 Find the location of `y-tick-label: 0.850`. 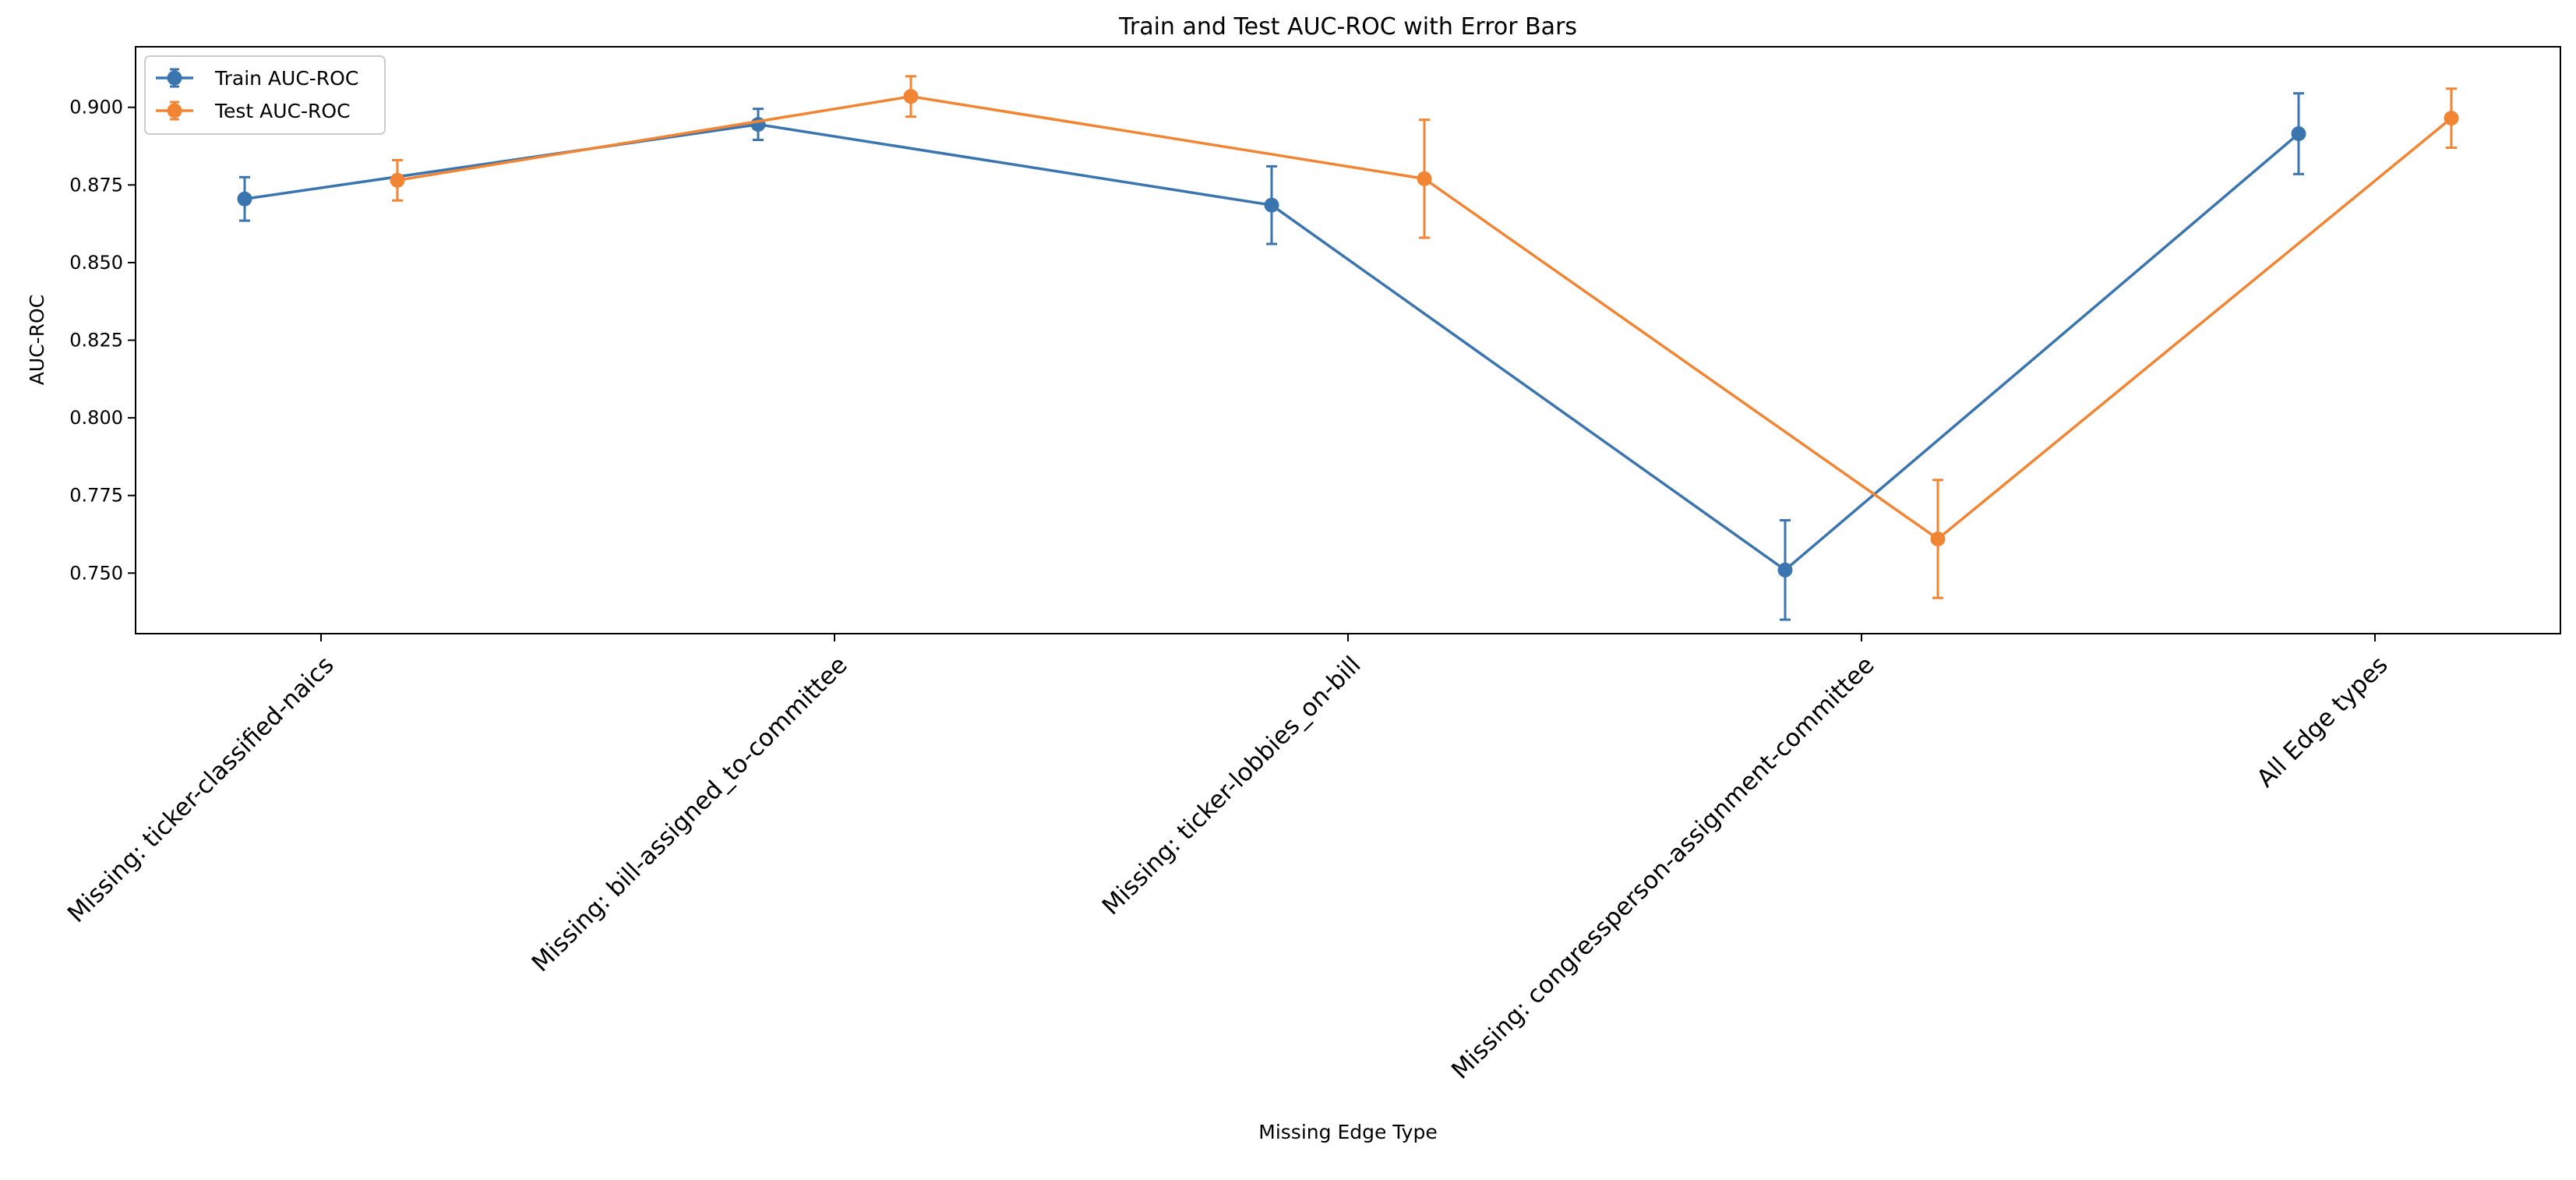

y-tick-label: 0.850 is located at coordinates (96, 263).